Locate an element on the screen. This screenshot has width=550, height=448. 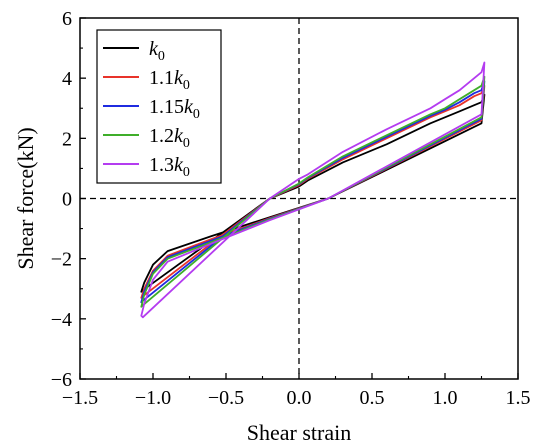
legend-label: k0 is located at coordinates (157, 51).